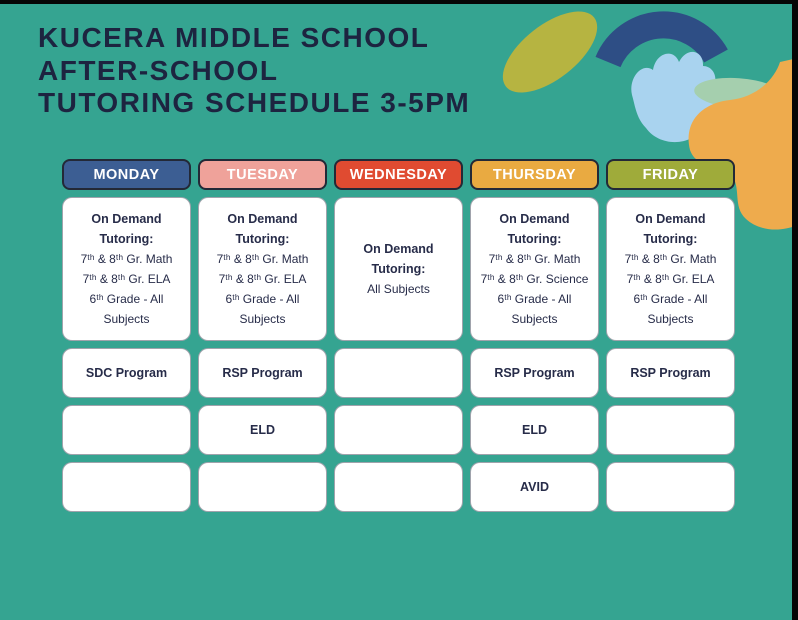 The width and height of the screenshot is (798, 620). I want to click on avid-row-cell-friday, so click(670, 487).